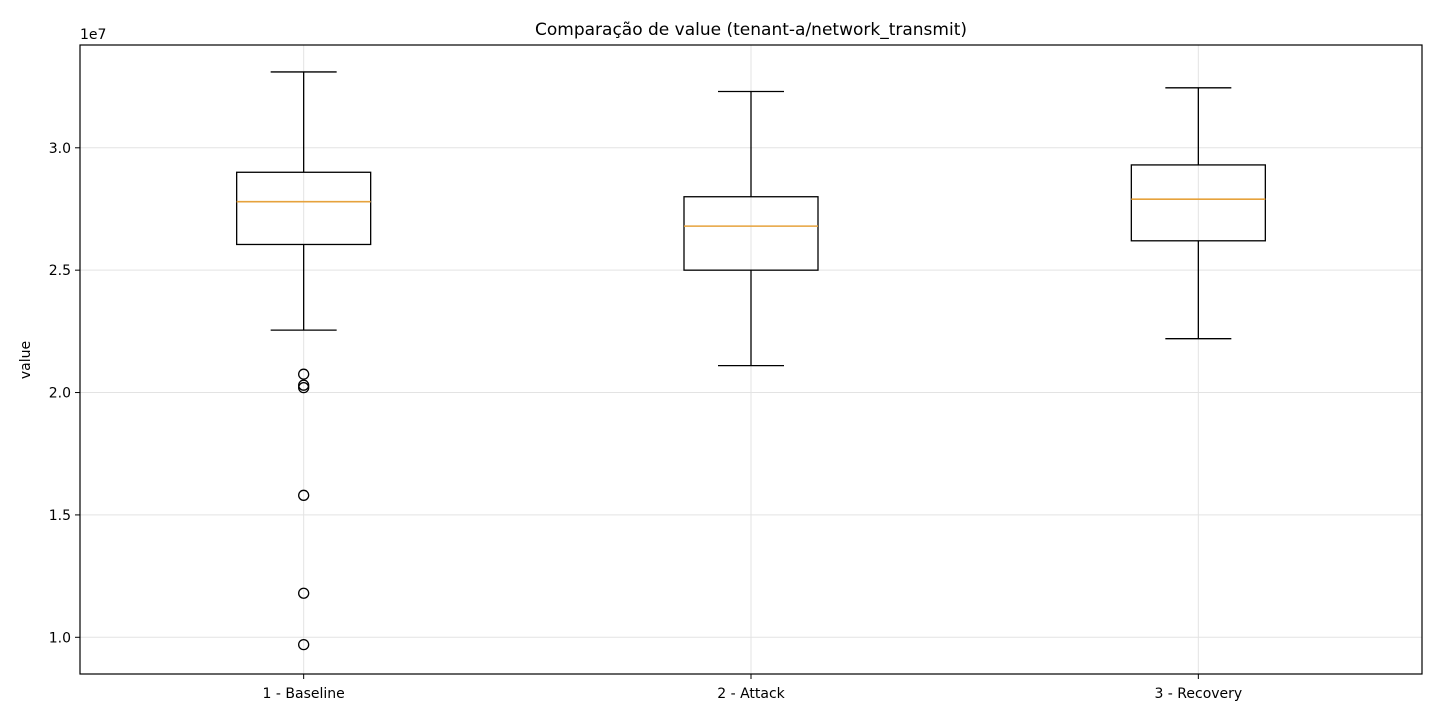 Image resolution: width=1440 pixels, height=720 pixels. What do you see at coordinates (60, 271) in the screenshot?
I see `y-tick-label: 2.5` at bounding box center [60, 271].